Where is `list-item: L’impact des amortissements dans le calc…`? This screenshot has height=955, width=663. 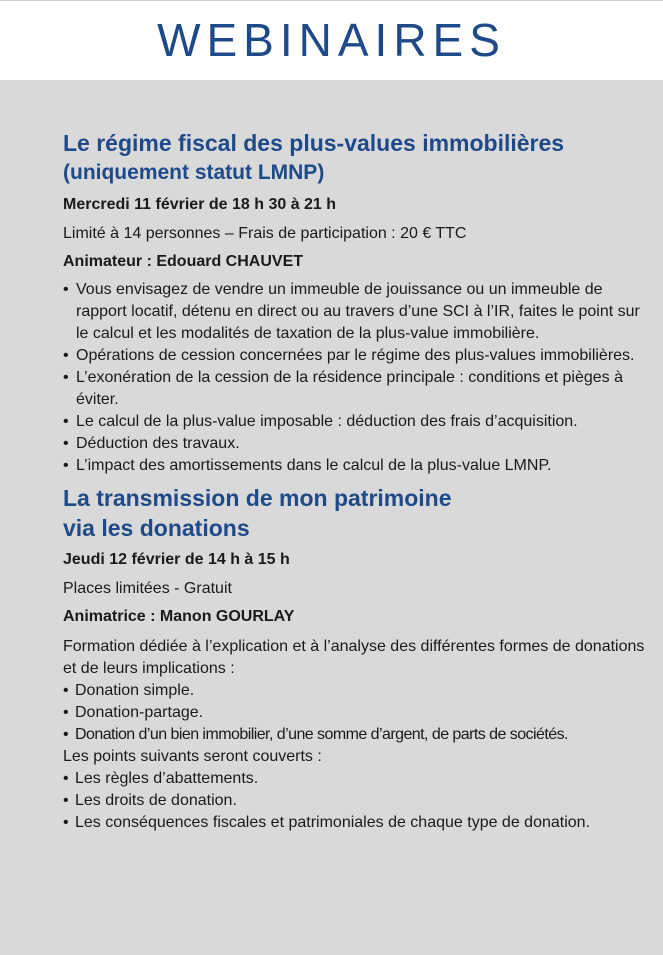
list-item: L’impact des amortissements dans le calc… is located at coordinates (358, 466).